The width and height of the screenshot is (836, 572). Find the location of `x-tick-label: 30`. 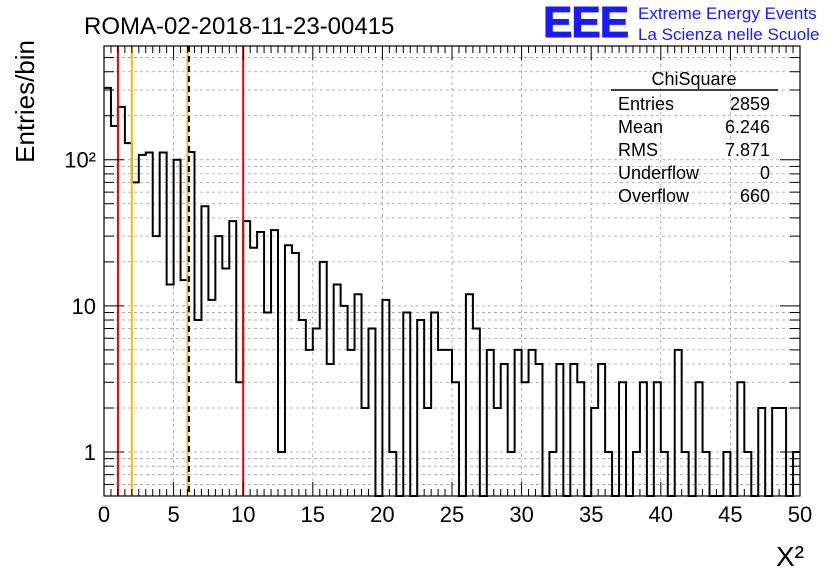

x-tick-label: 30 is located at coordinates (521, 514).